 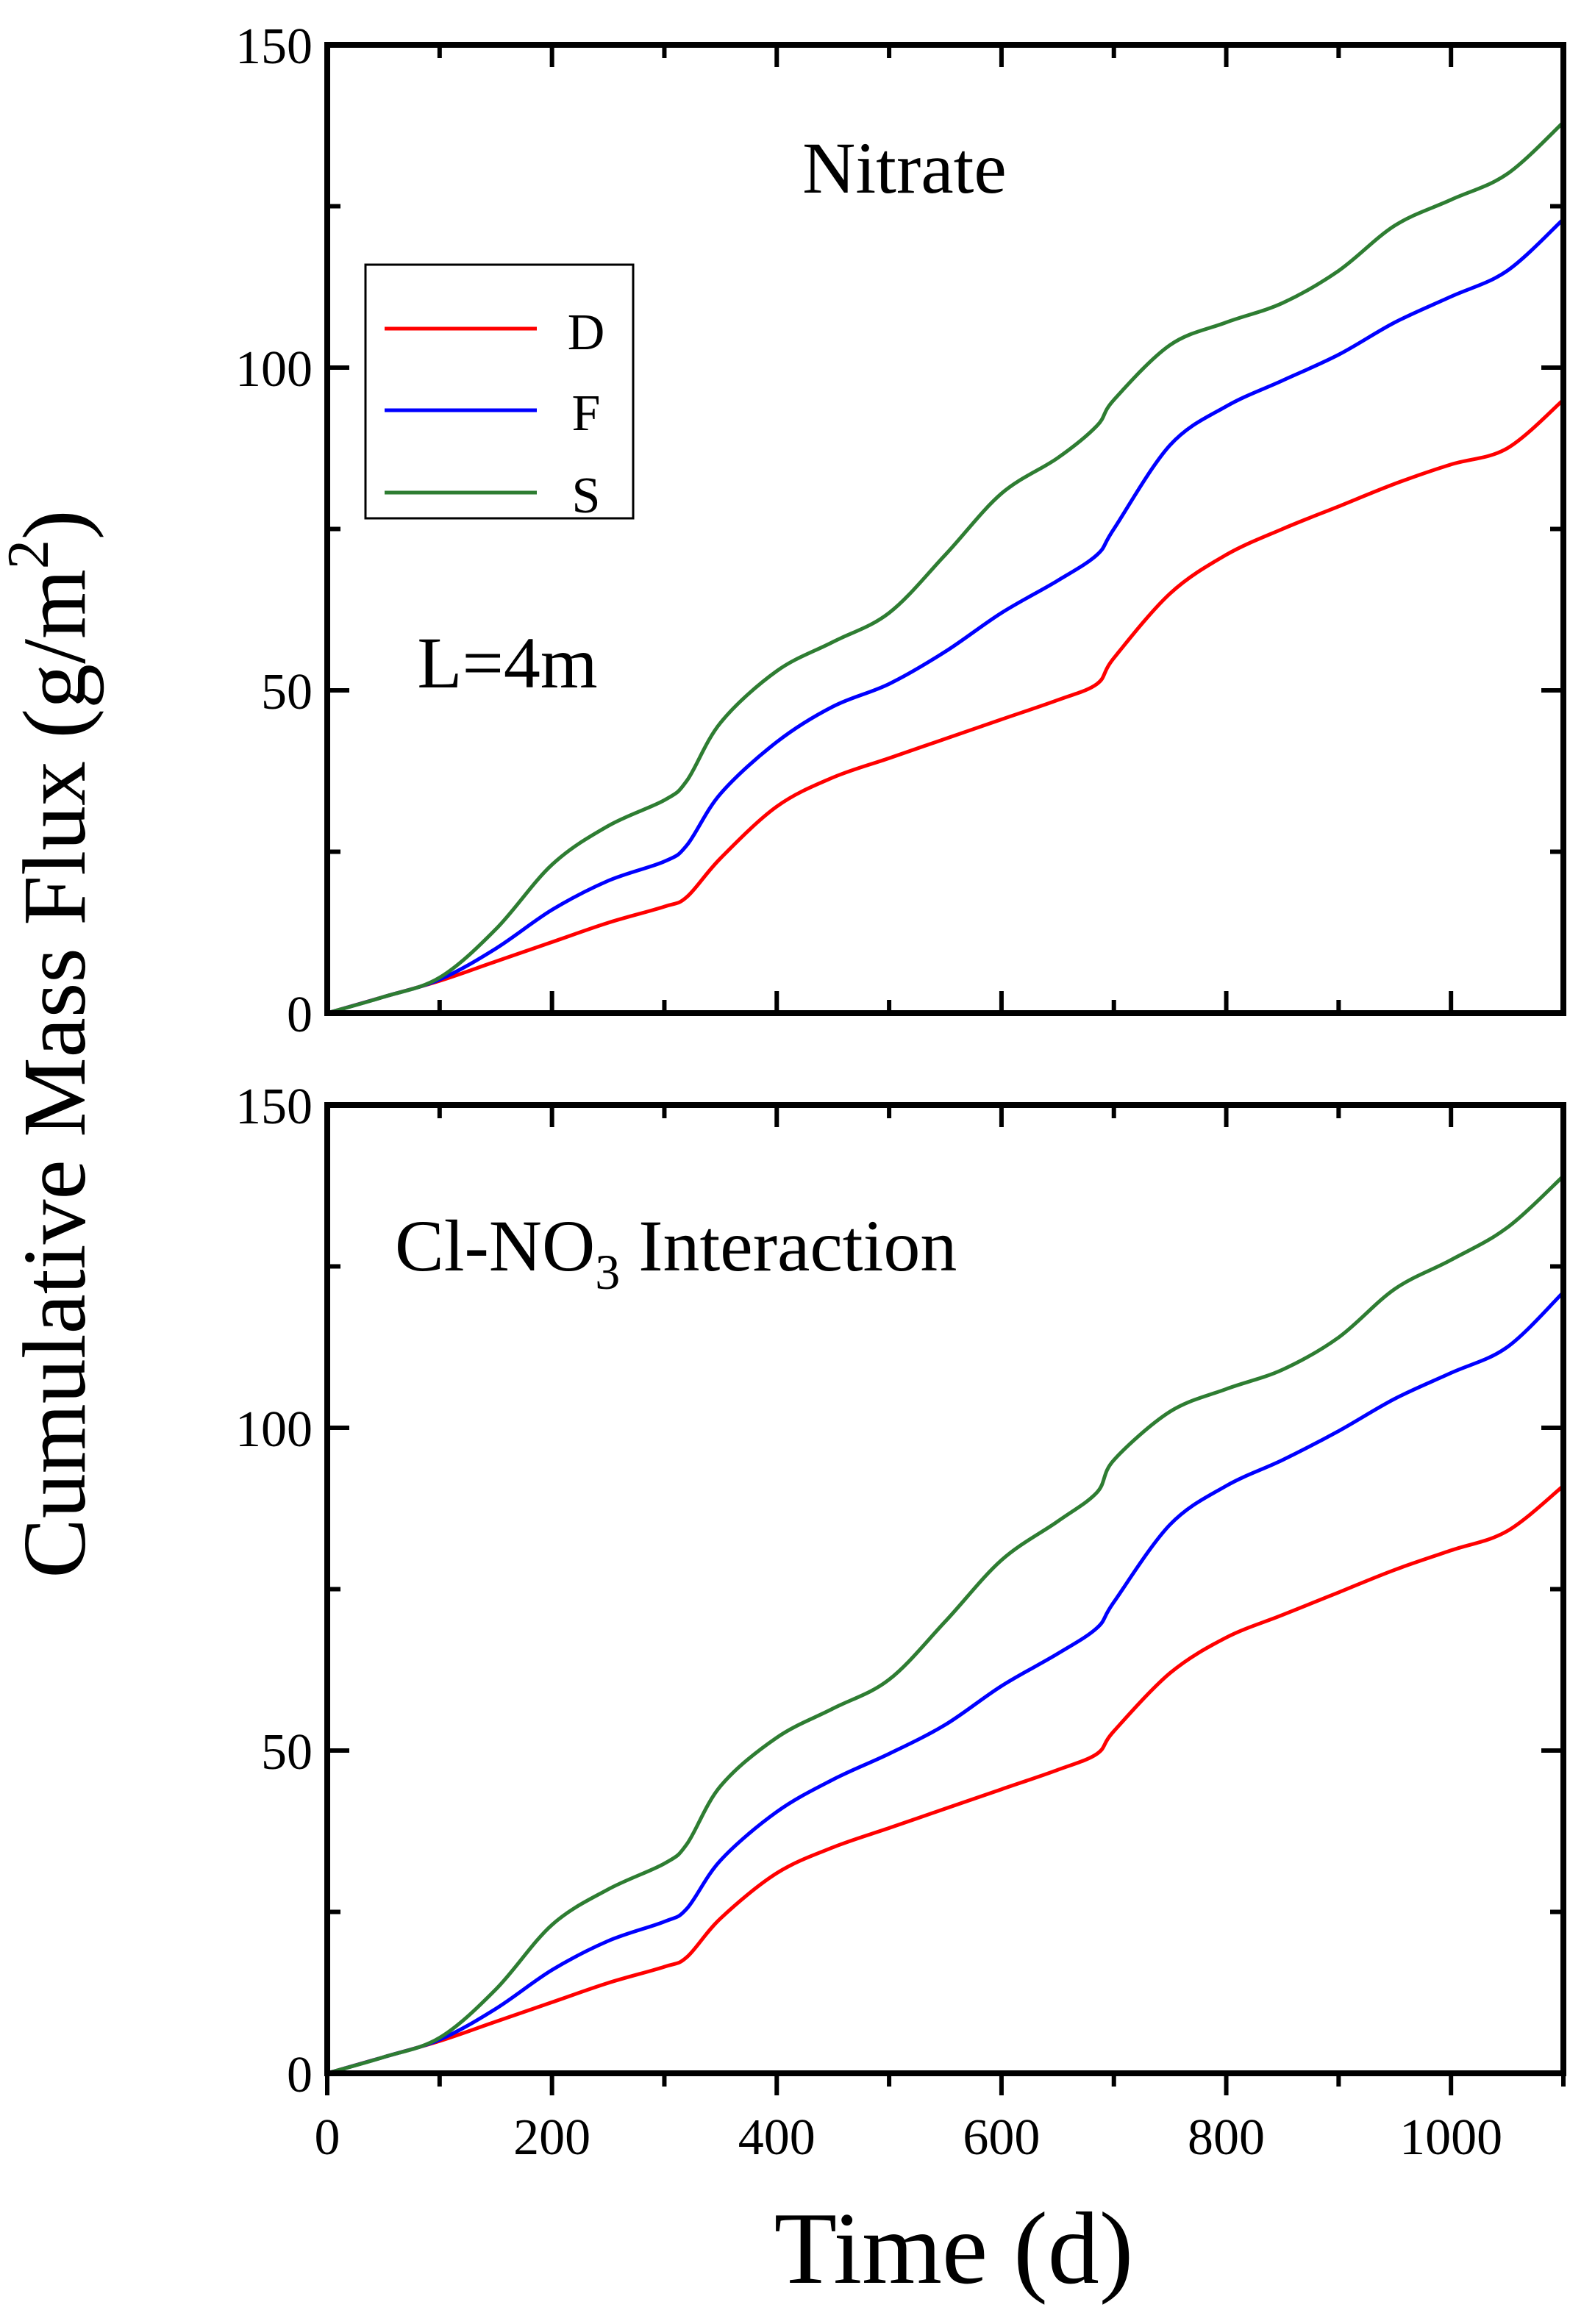 I want to click on panel-title-cl-no3: Cl-NO3 Interaction, so click(x=676, y=1252).